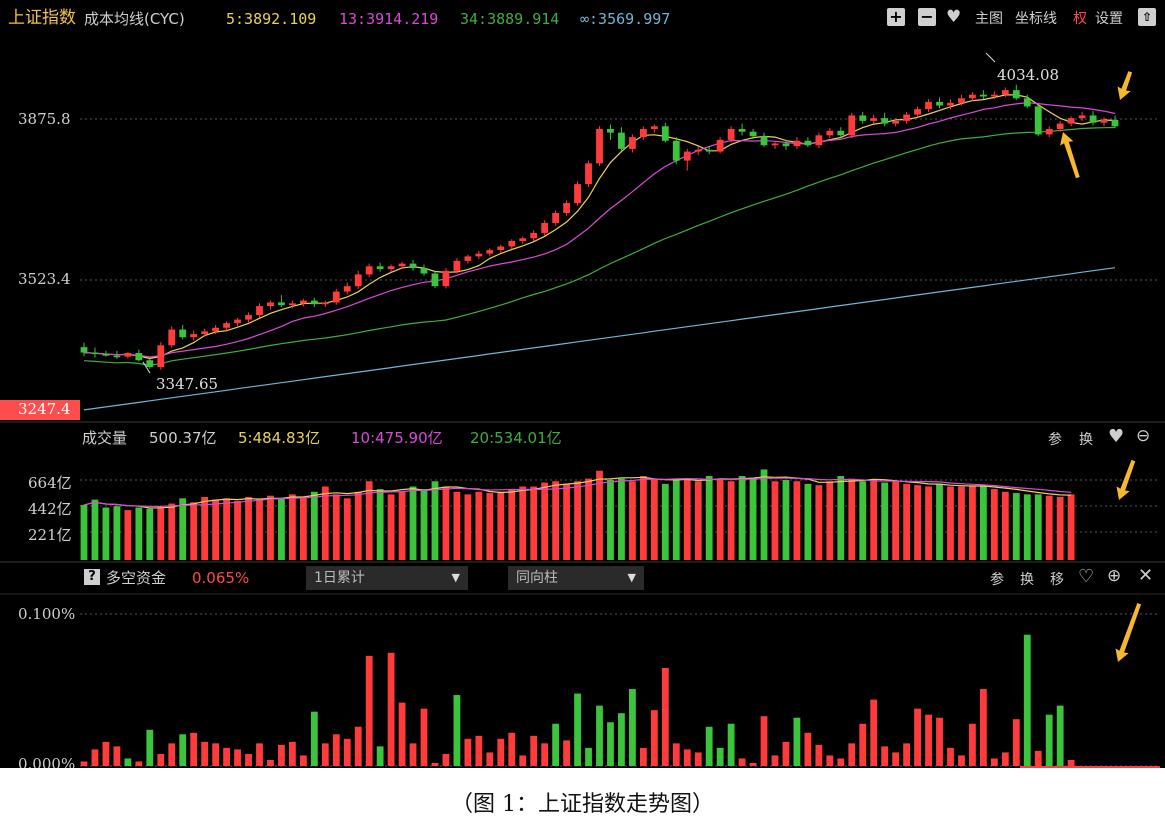 The width and height of the screenshot is (1165, 826). Describe the element at coordinates (1109, 19) in the screenshot. I see `settings-button: 设置` at that location.